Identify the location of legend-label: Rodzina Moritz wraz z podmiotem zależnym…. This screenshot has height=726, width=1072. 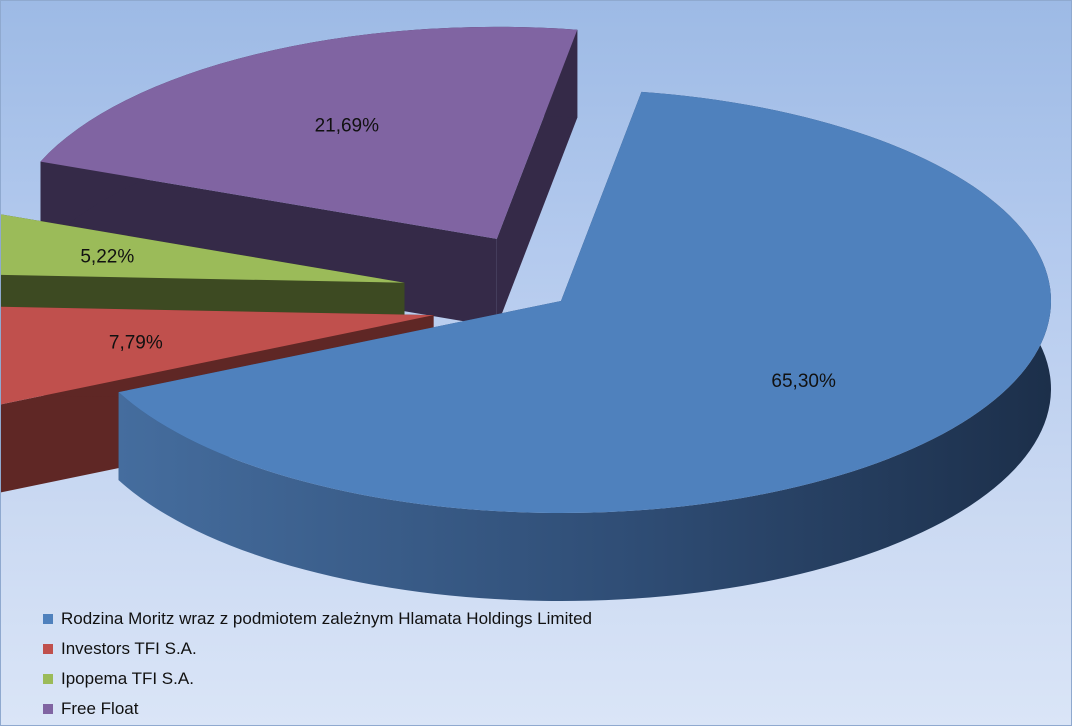
(326, 618).